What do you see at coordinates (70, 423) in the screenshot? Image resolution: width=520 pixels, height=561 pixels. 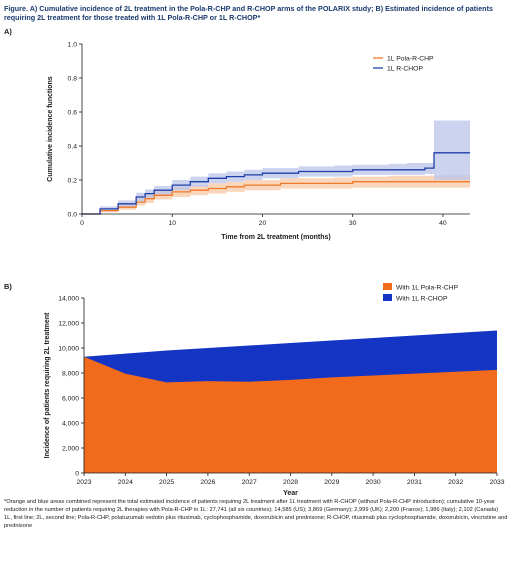 I see `y-tick-label: 4,000` at bounding box center [70, 423].